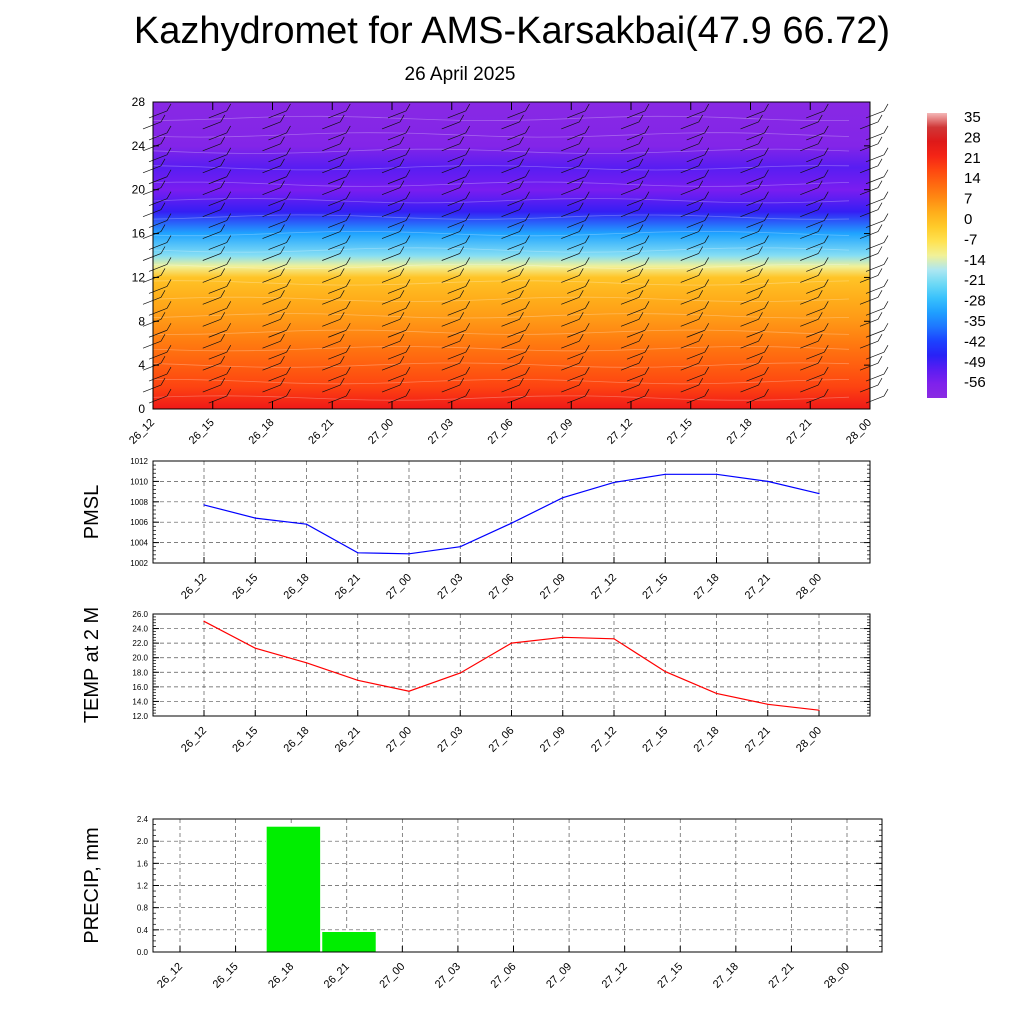  Describe the element at coordinates (139, 146) in the screenshot. I see `y-tick-label: 24` at that location.